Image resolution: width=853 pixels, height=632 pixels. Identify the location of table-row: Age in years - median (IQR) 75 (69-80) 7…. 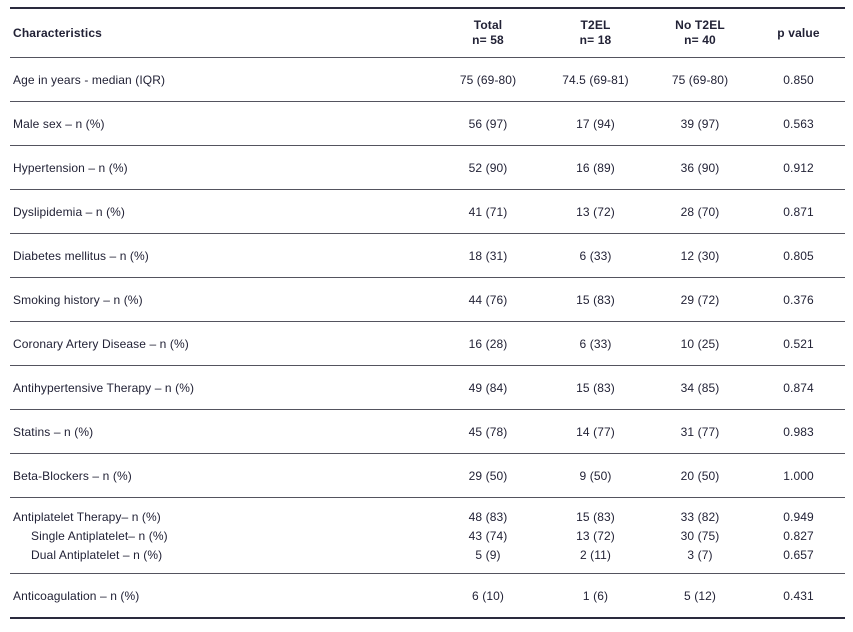
(427, 79).